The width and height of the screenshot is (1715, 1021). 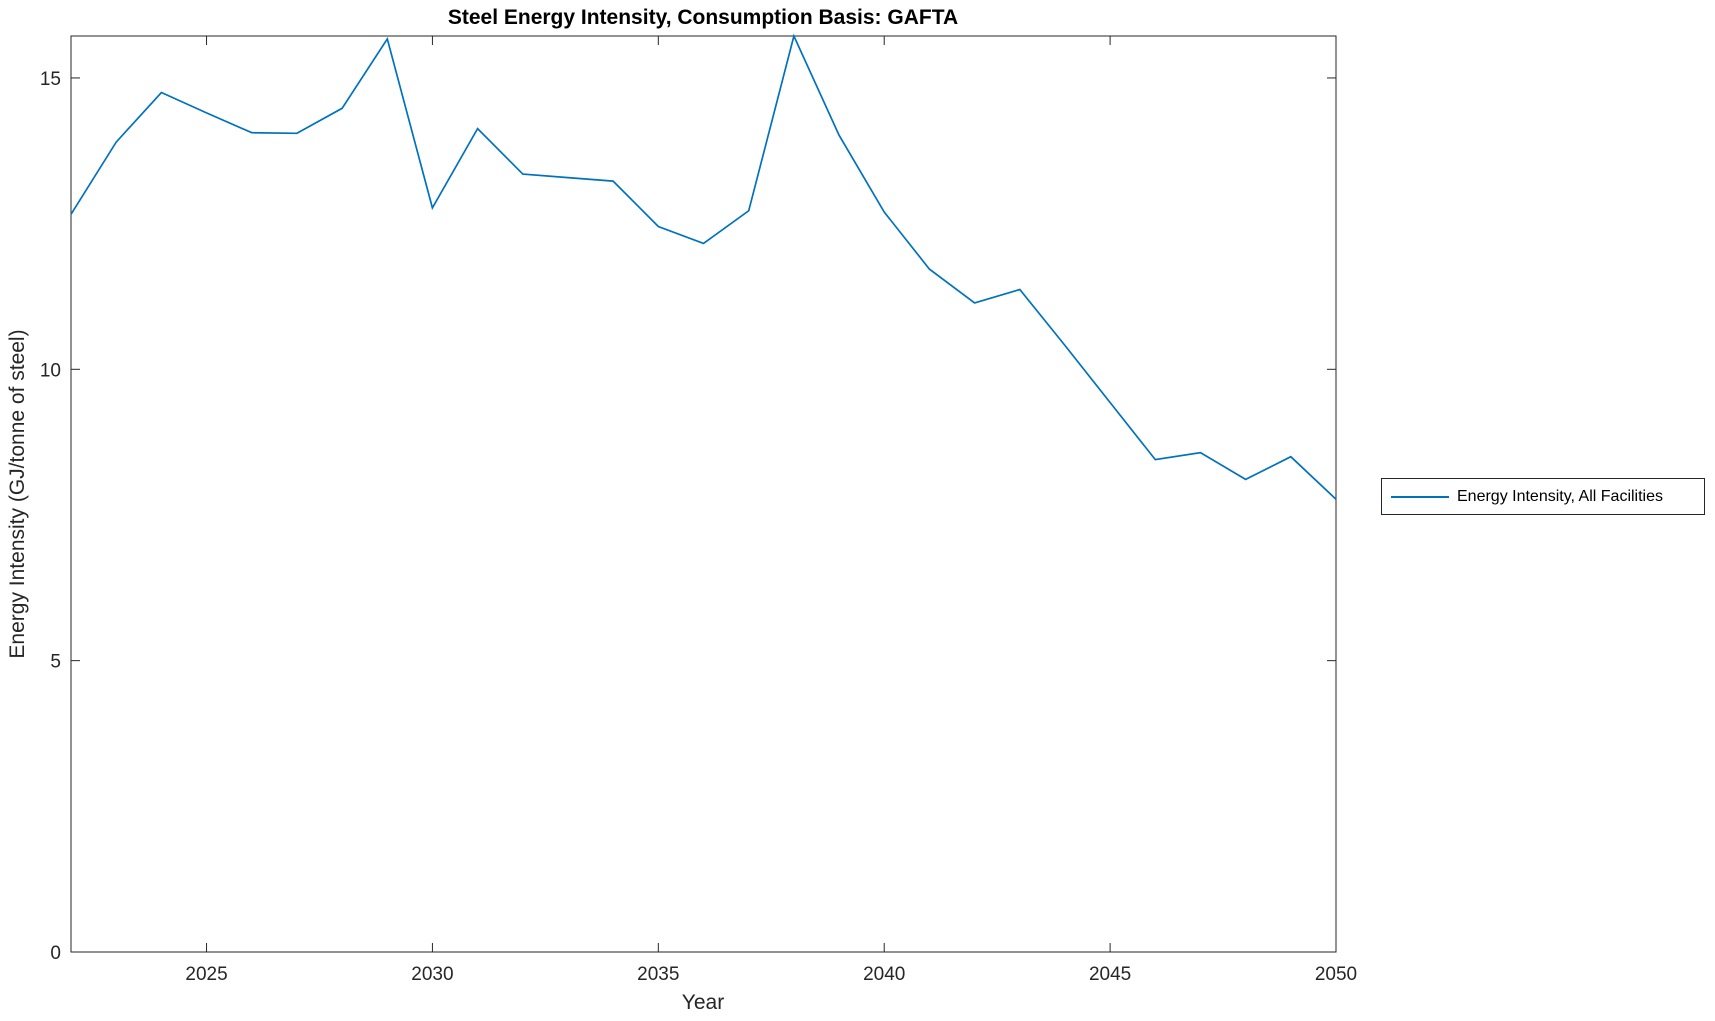 I want to click on x-tick-label: 2025, so click(x=206, y=974).